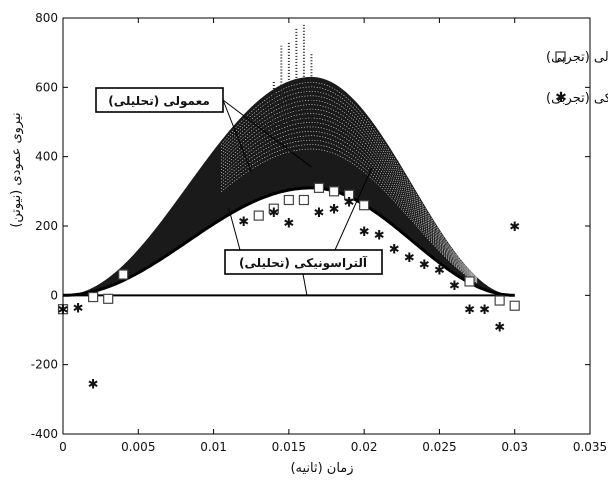 The image size is (608, 488). I want to click on legend: معمولی (تجربی) ✱ آلتراسونیکی (تجربی), so click(577, 78).